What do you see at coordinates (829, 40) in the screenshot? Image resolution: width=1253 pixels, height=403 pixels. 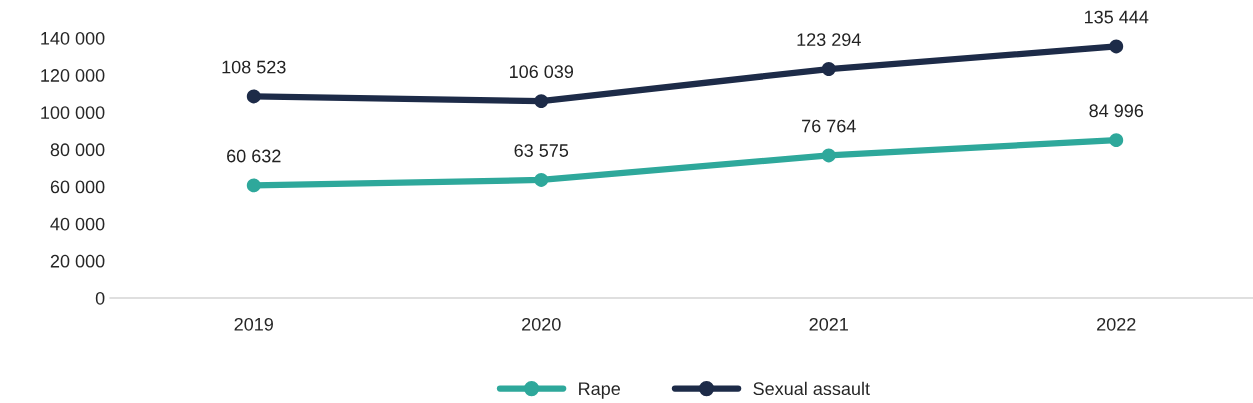 I see `data-label: 123 294` at bounding box center [829, 40].